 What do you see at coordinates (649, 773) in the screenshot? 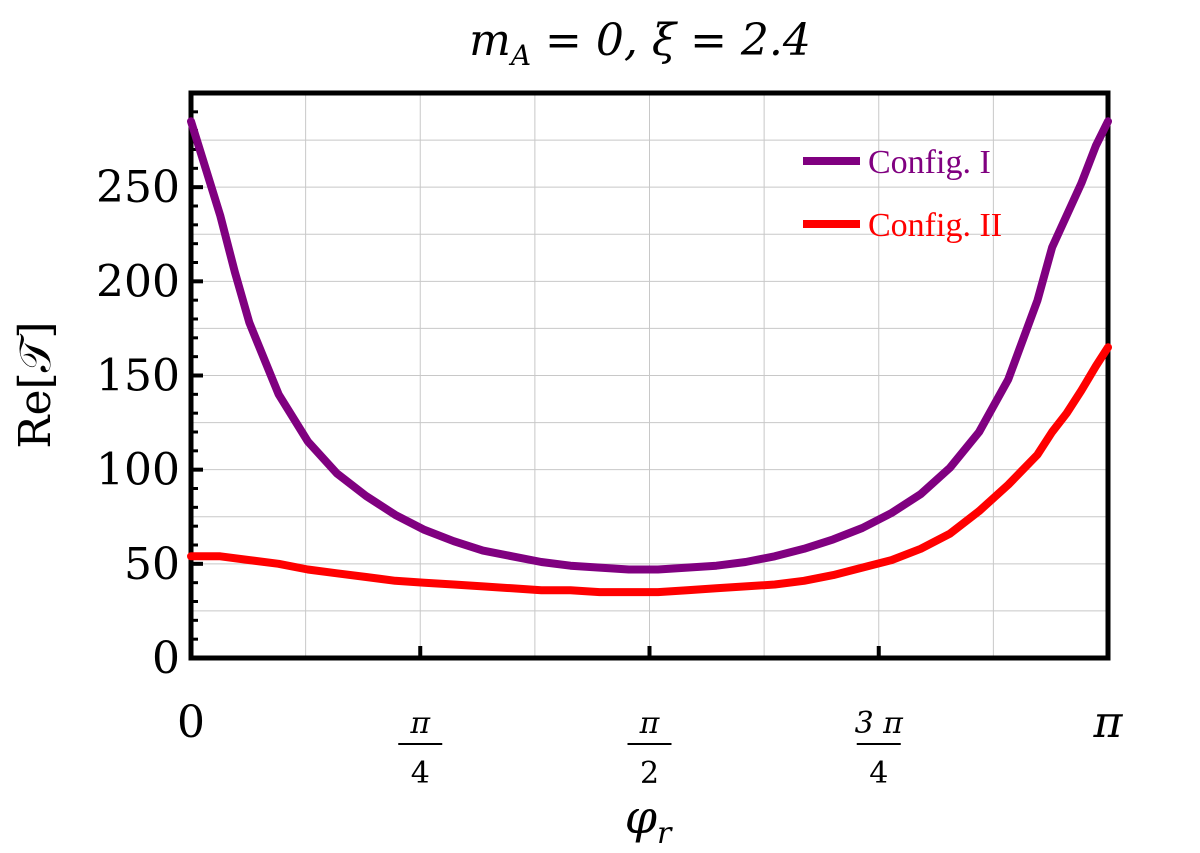
I see `x-tick-denominator: 2` at bounding box center [649, 773].